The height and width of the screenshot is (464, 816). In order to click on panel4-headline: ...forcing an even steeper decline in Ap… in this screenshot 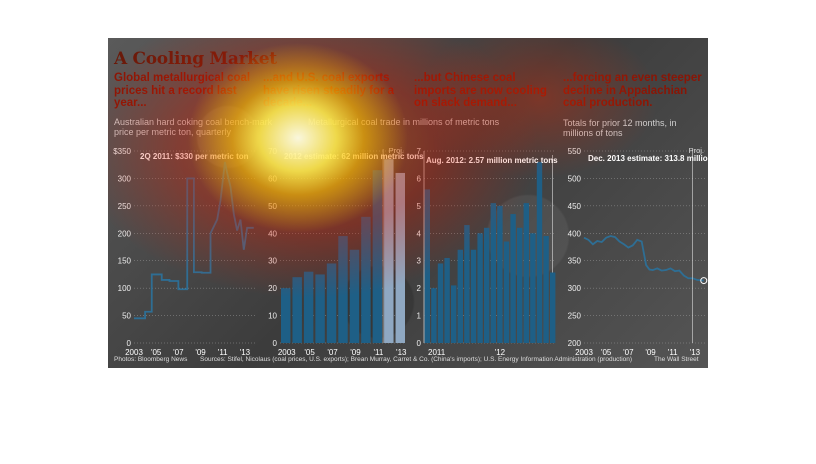, I will do `click(632, 90)`.